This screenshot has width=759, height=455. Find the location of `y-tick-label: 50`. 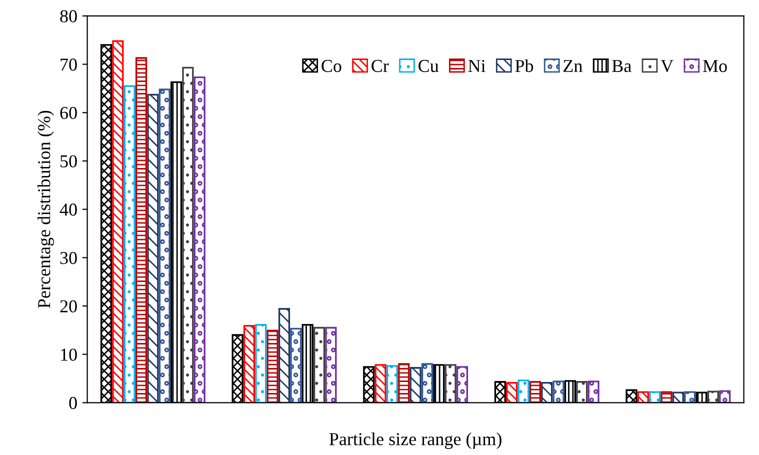

y-tick-label: 50 is located at coordinates (68, 161).